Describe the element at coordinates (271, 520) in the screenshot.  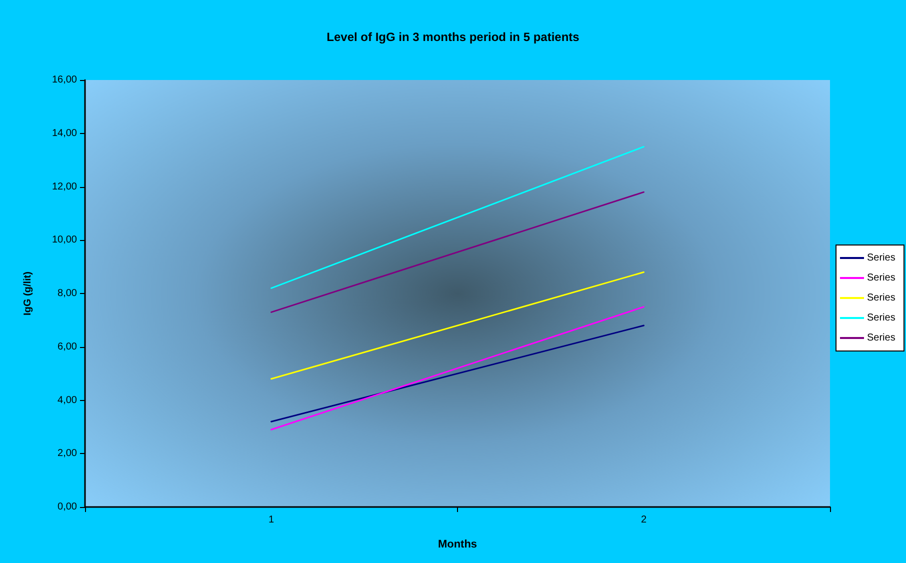
I see `x-tick-label: 1` at that location.